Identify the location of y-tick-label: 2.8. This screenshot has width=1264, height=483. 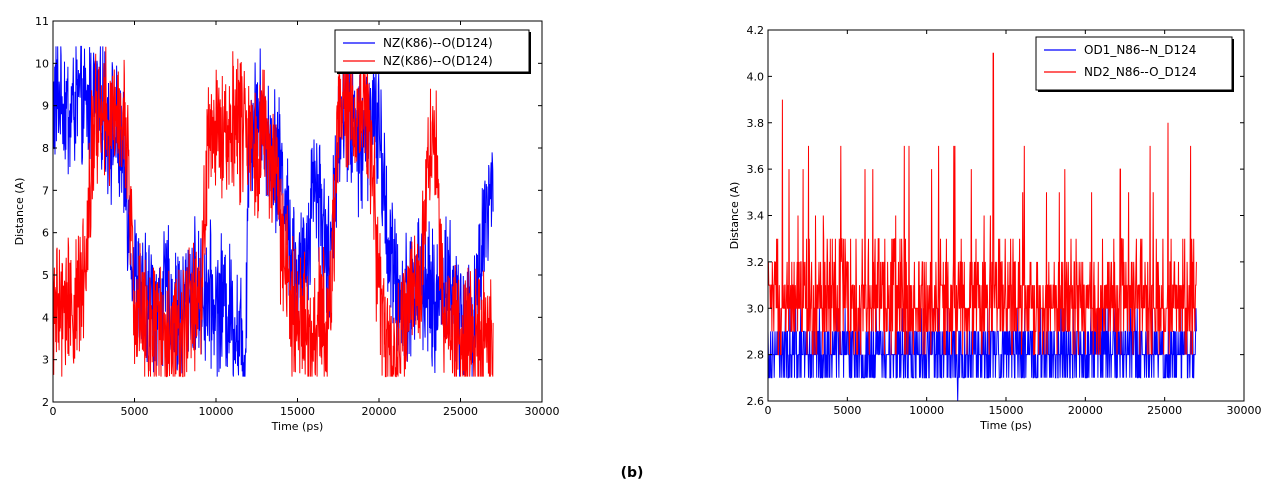
(756, 355).